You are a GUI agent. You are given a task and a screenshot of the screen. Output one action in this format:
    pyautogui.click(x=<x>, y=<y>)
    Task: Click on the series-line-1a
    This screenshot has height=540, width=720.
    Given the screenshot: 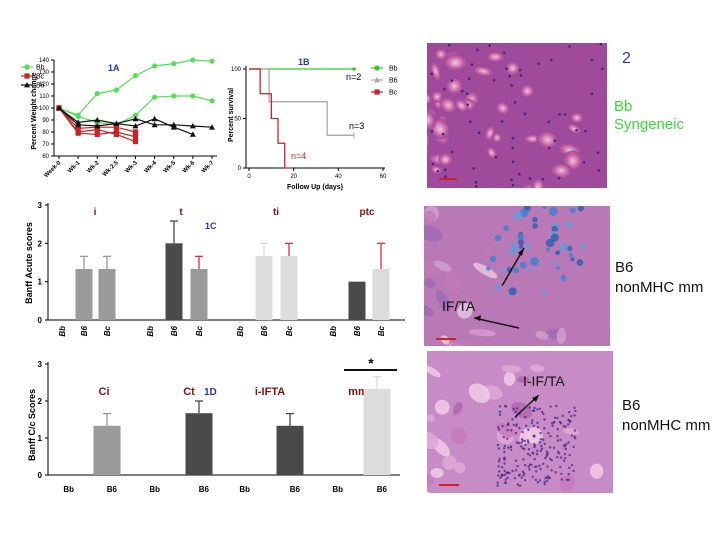 What is the action you would take?
    pyautogui.click(x=126, y=121)
    